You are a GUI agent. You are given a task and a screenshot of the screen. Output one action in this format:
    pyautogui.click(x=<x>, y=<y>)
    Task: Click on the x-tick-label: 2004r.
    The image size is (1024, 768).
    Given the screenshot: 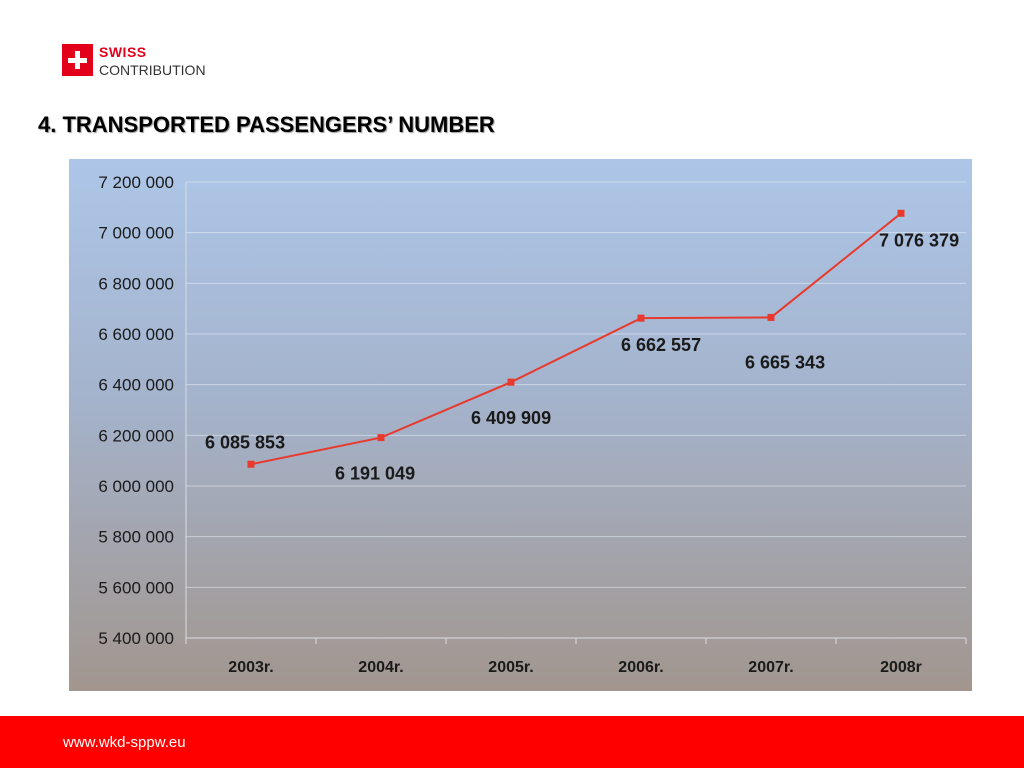 What is the action you would take?
    pyautogui.click(x=380, y=667)
    